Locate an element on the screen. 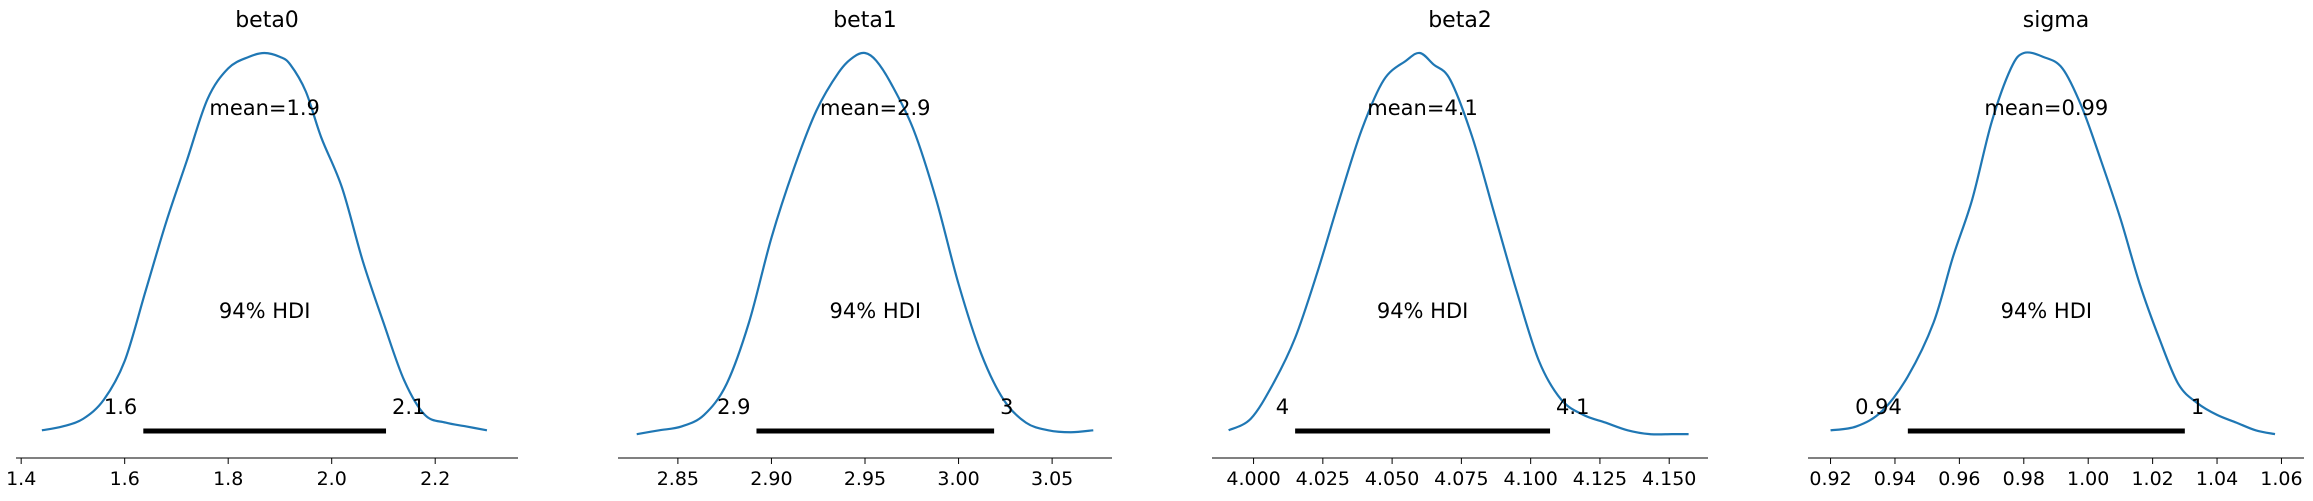 This screenshot has height=501, width=2313. x-tick-label: 2.0 is located at coordinates (332, 479).